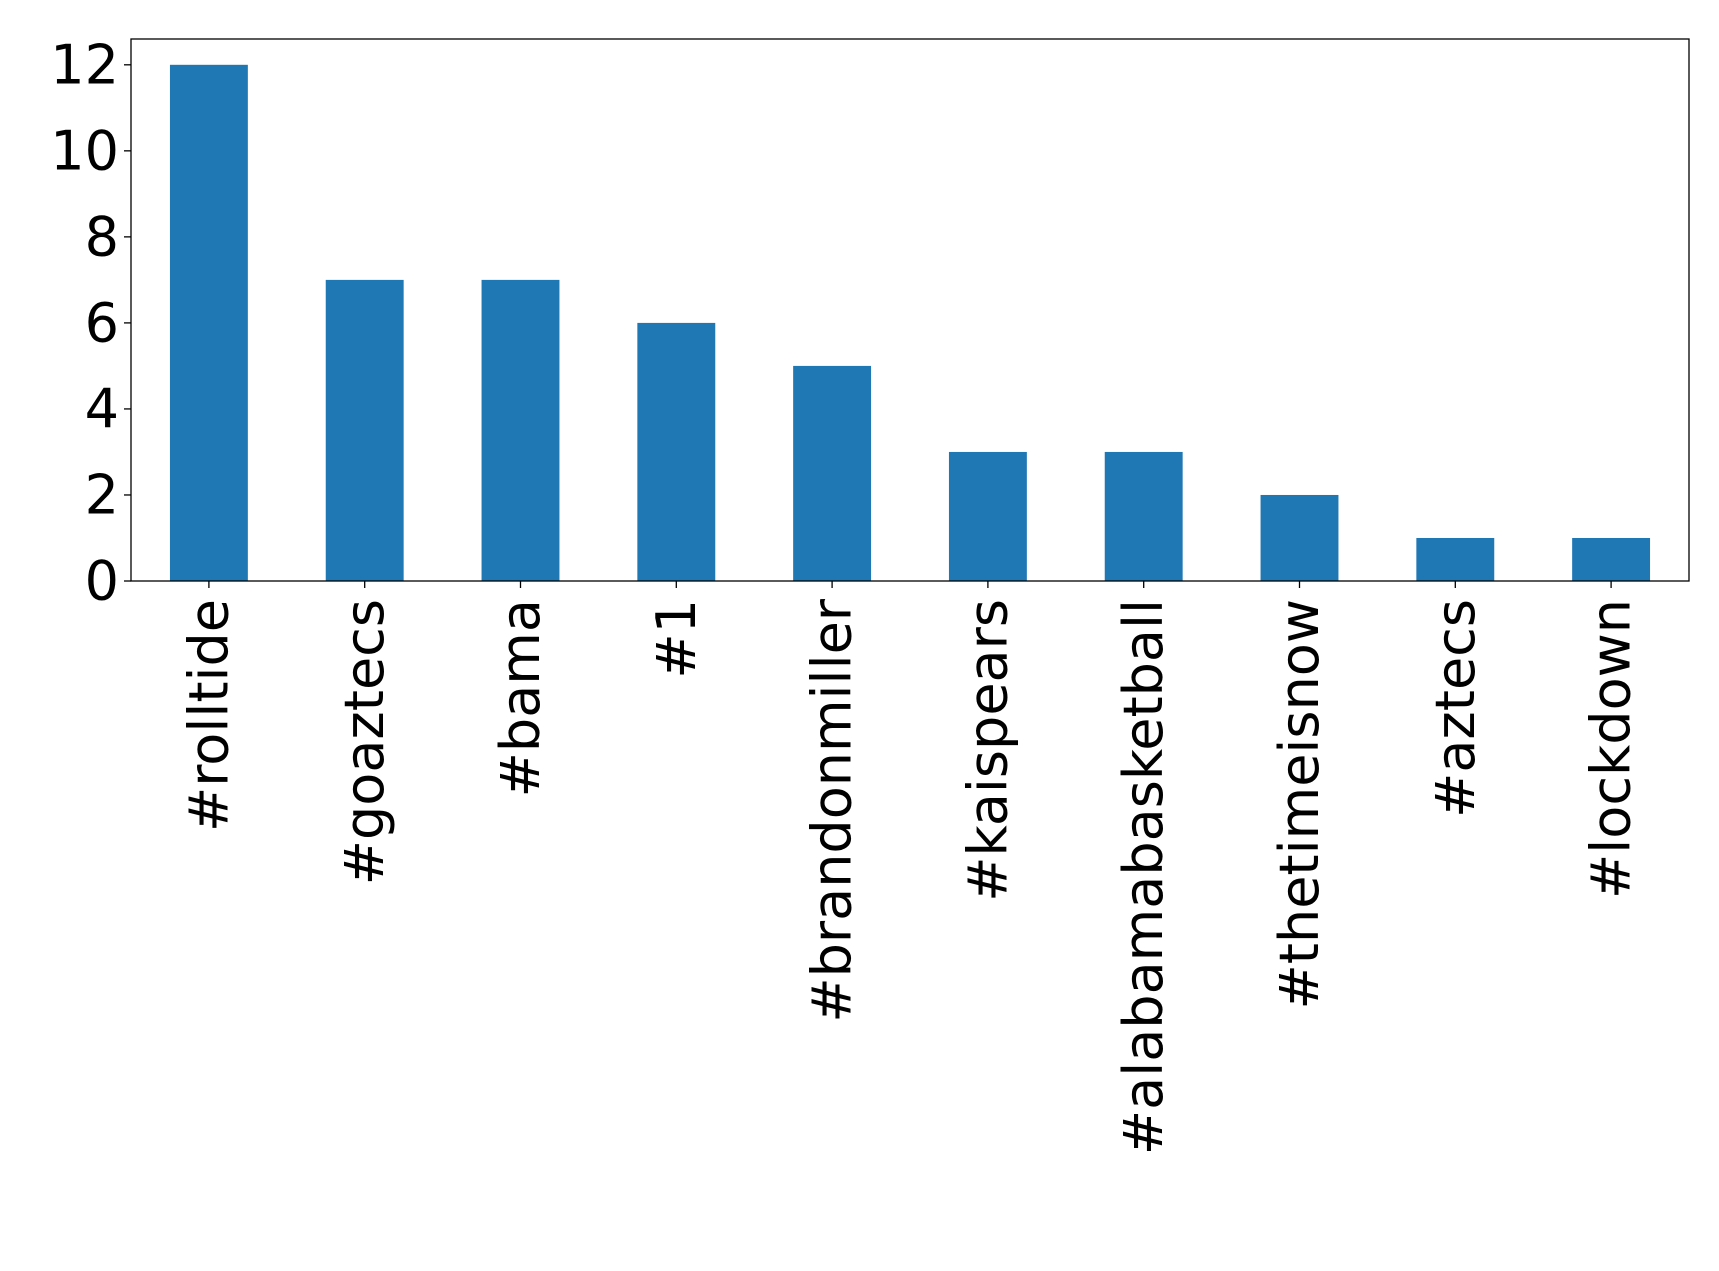  What do you see at coordinates (832, 810) in the screenshot?
I see `x-tick-label: #brandonmiller` at bounding box center [832, 810].